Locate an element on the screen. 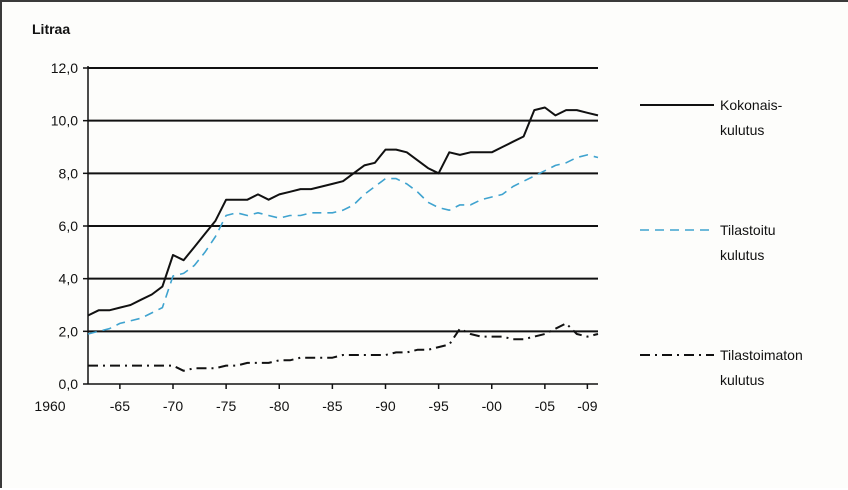 Image resolution: width=848 pixels, height=490 pixels. y-tick-label: 12,0 is located at coordinates (64, 68).